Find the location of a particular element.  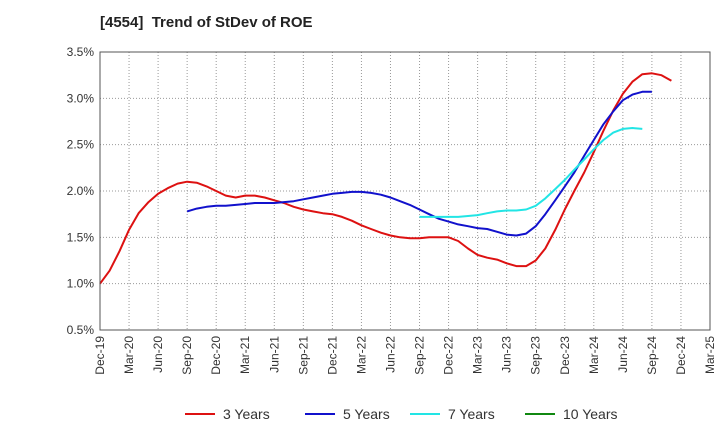

x-tick-label: Jun-20 is located at coordinates (158, 354).